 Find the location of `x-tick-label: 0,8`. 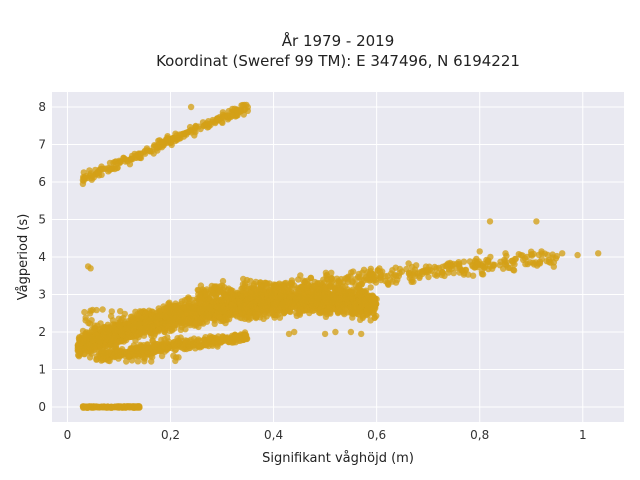

x-tick-label: 0,8 is located at coordinates (479, 435).